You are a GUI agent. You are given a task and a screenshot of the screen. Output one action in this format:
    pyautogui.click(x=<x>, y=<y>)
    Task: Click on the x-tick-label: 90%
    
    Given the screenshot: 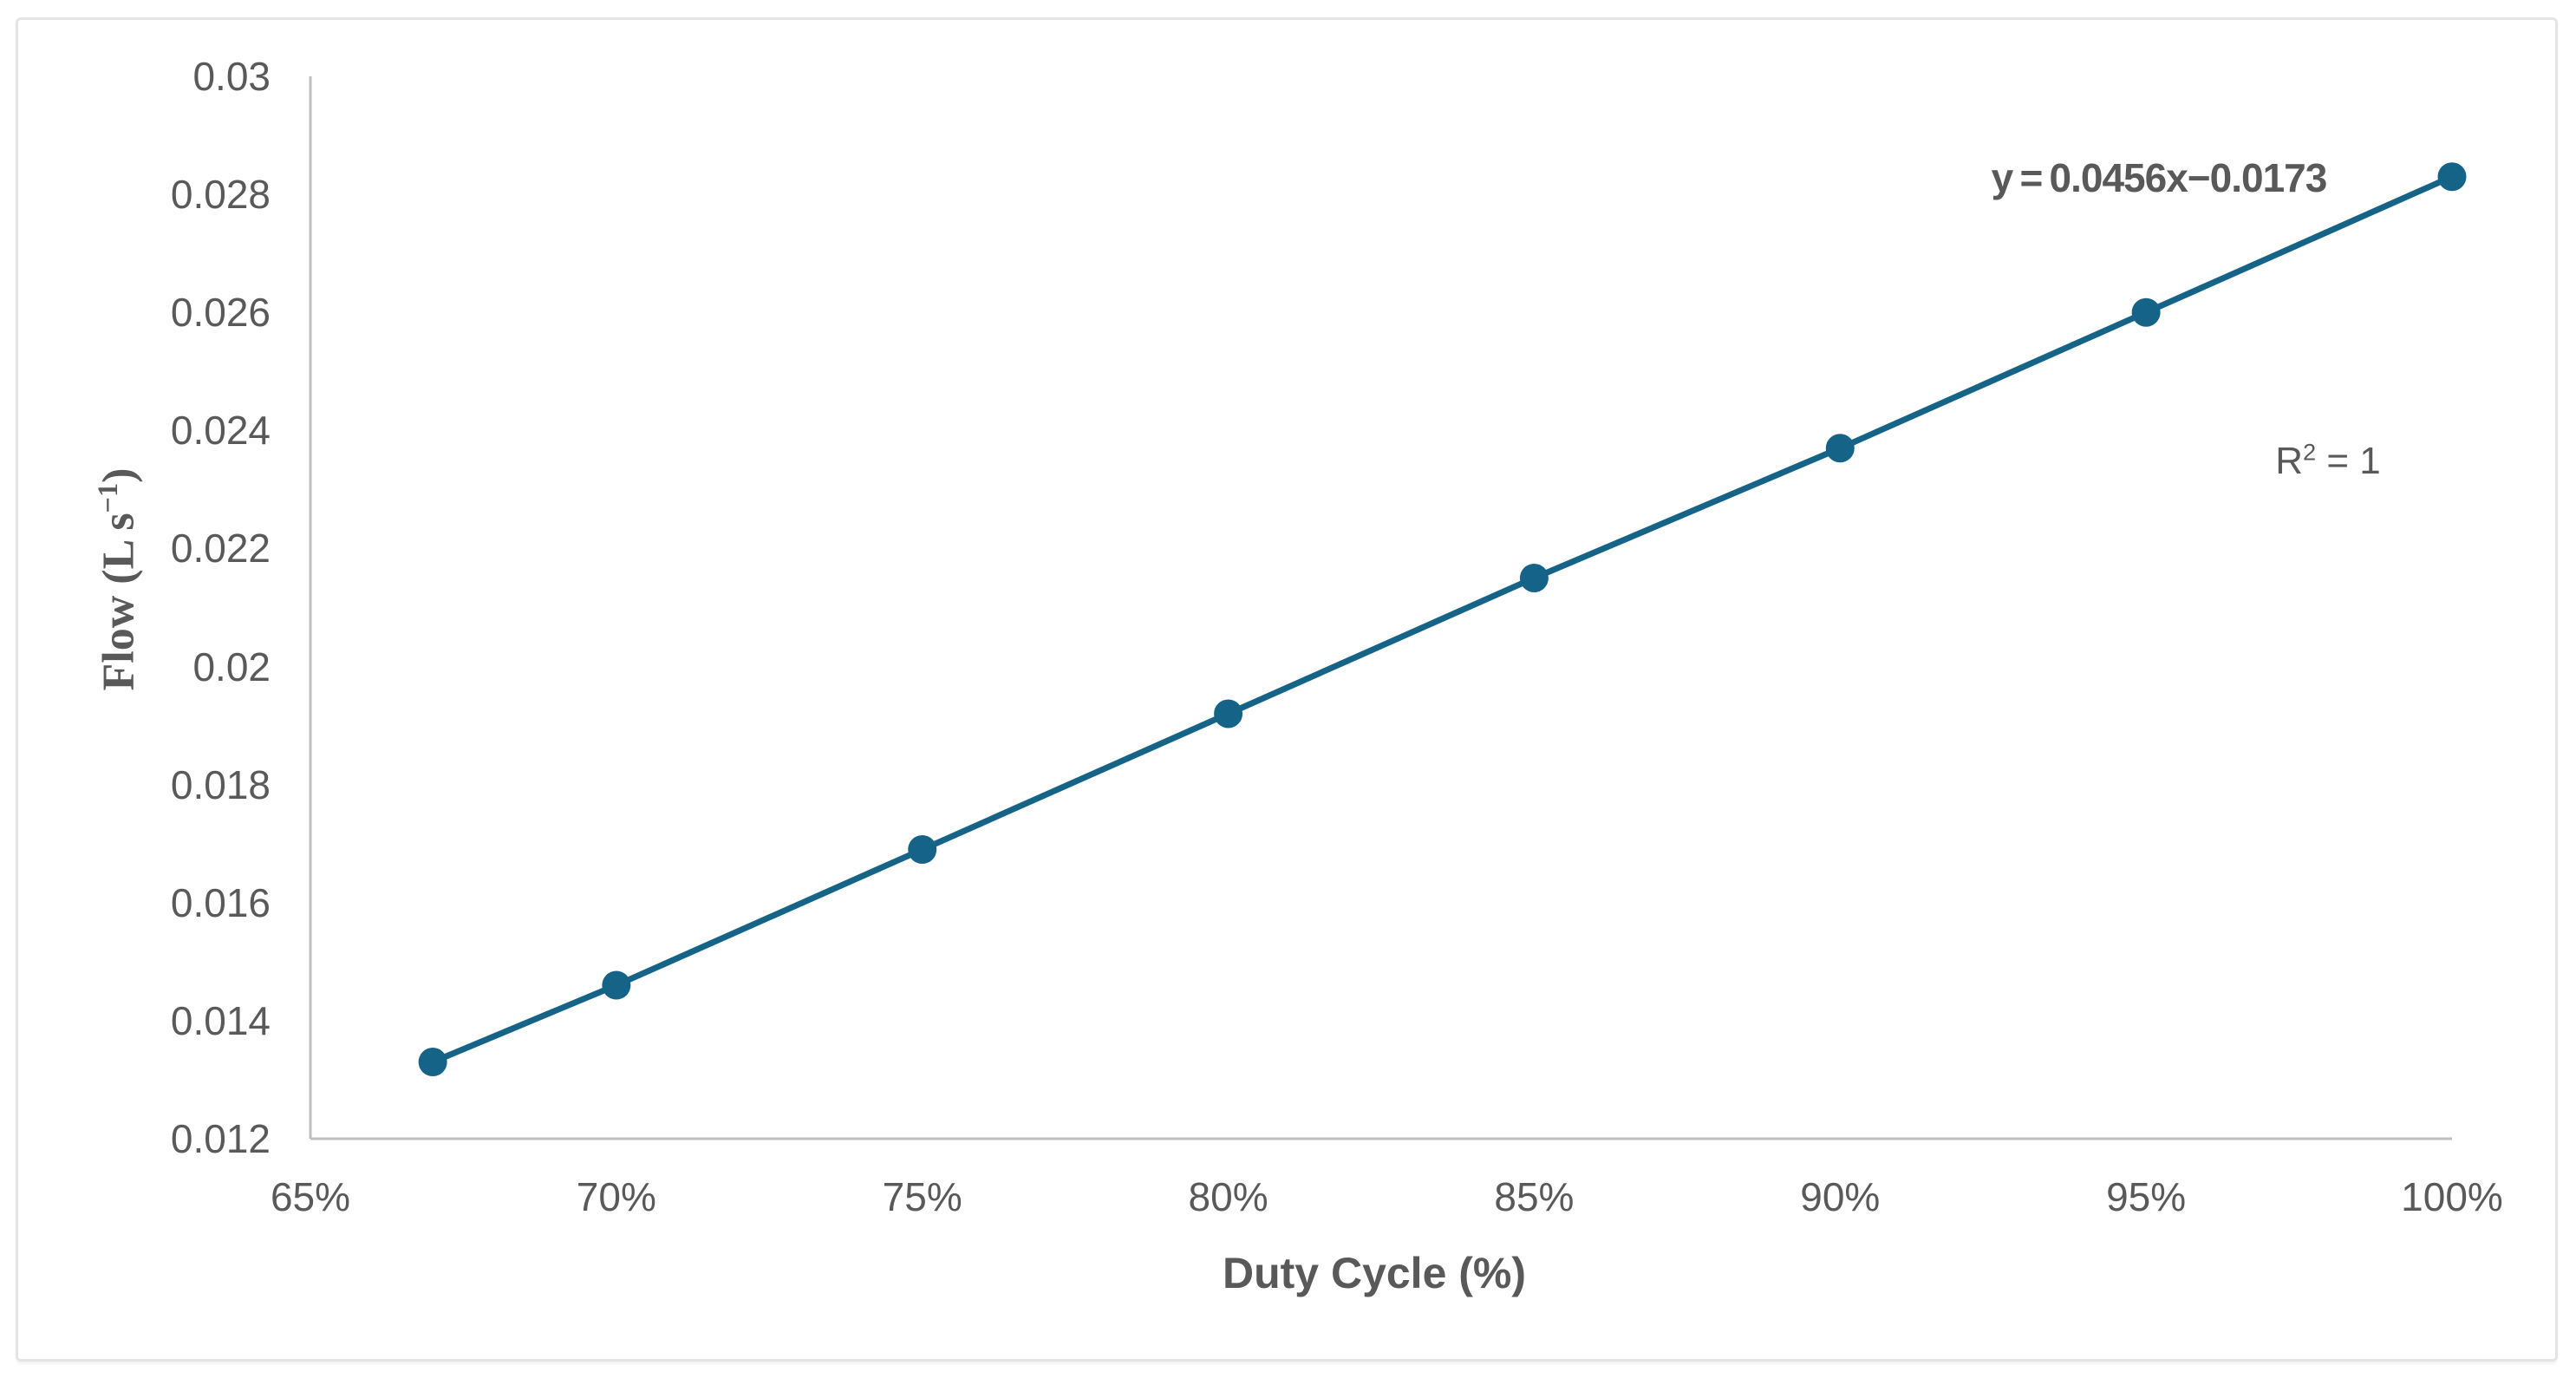 What is the action you would take?
    pyautogui.click(x=1841, y=1196)
    